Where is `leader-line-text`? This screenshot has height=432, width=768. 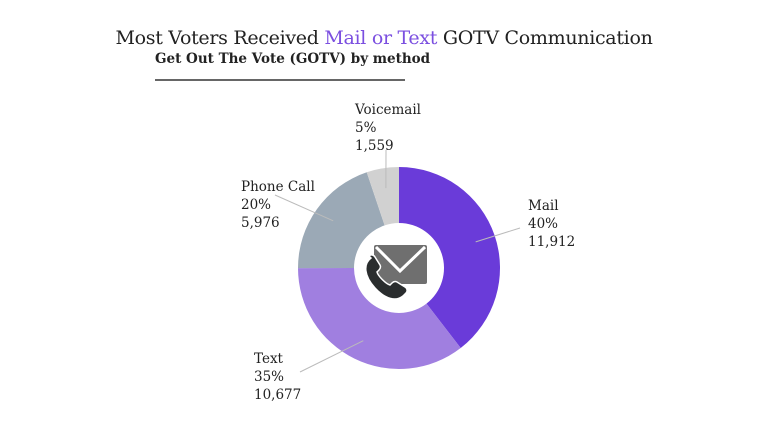 leader-line-text is located at coordinates (331, 356).